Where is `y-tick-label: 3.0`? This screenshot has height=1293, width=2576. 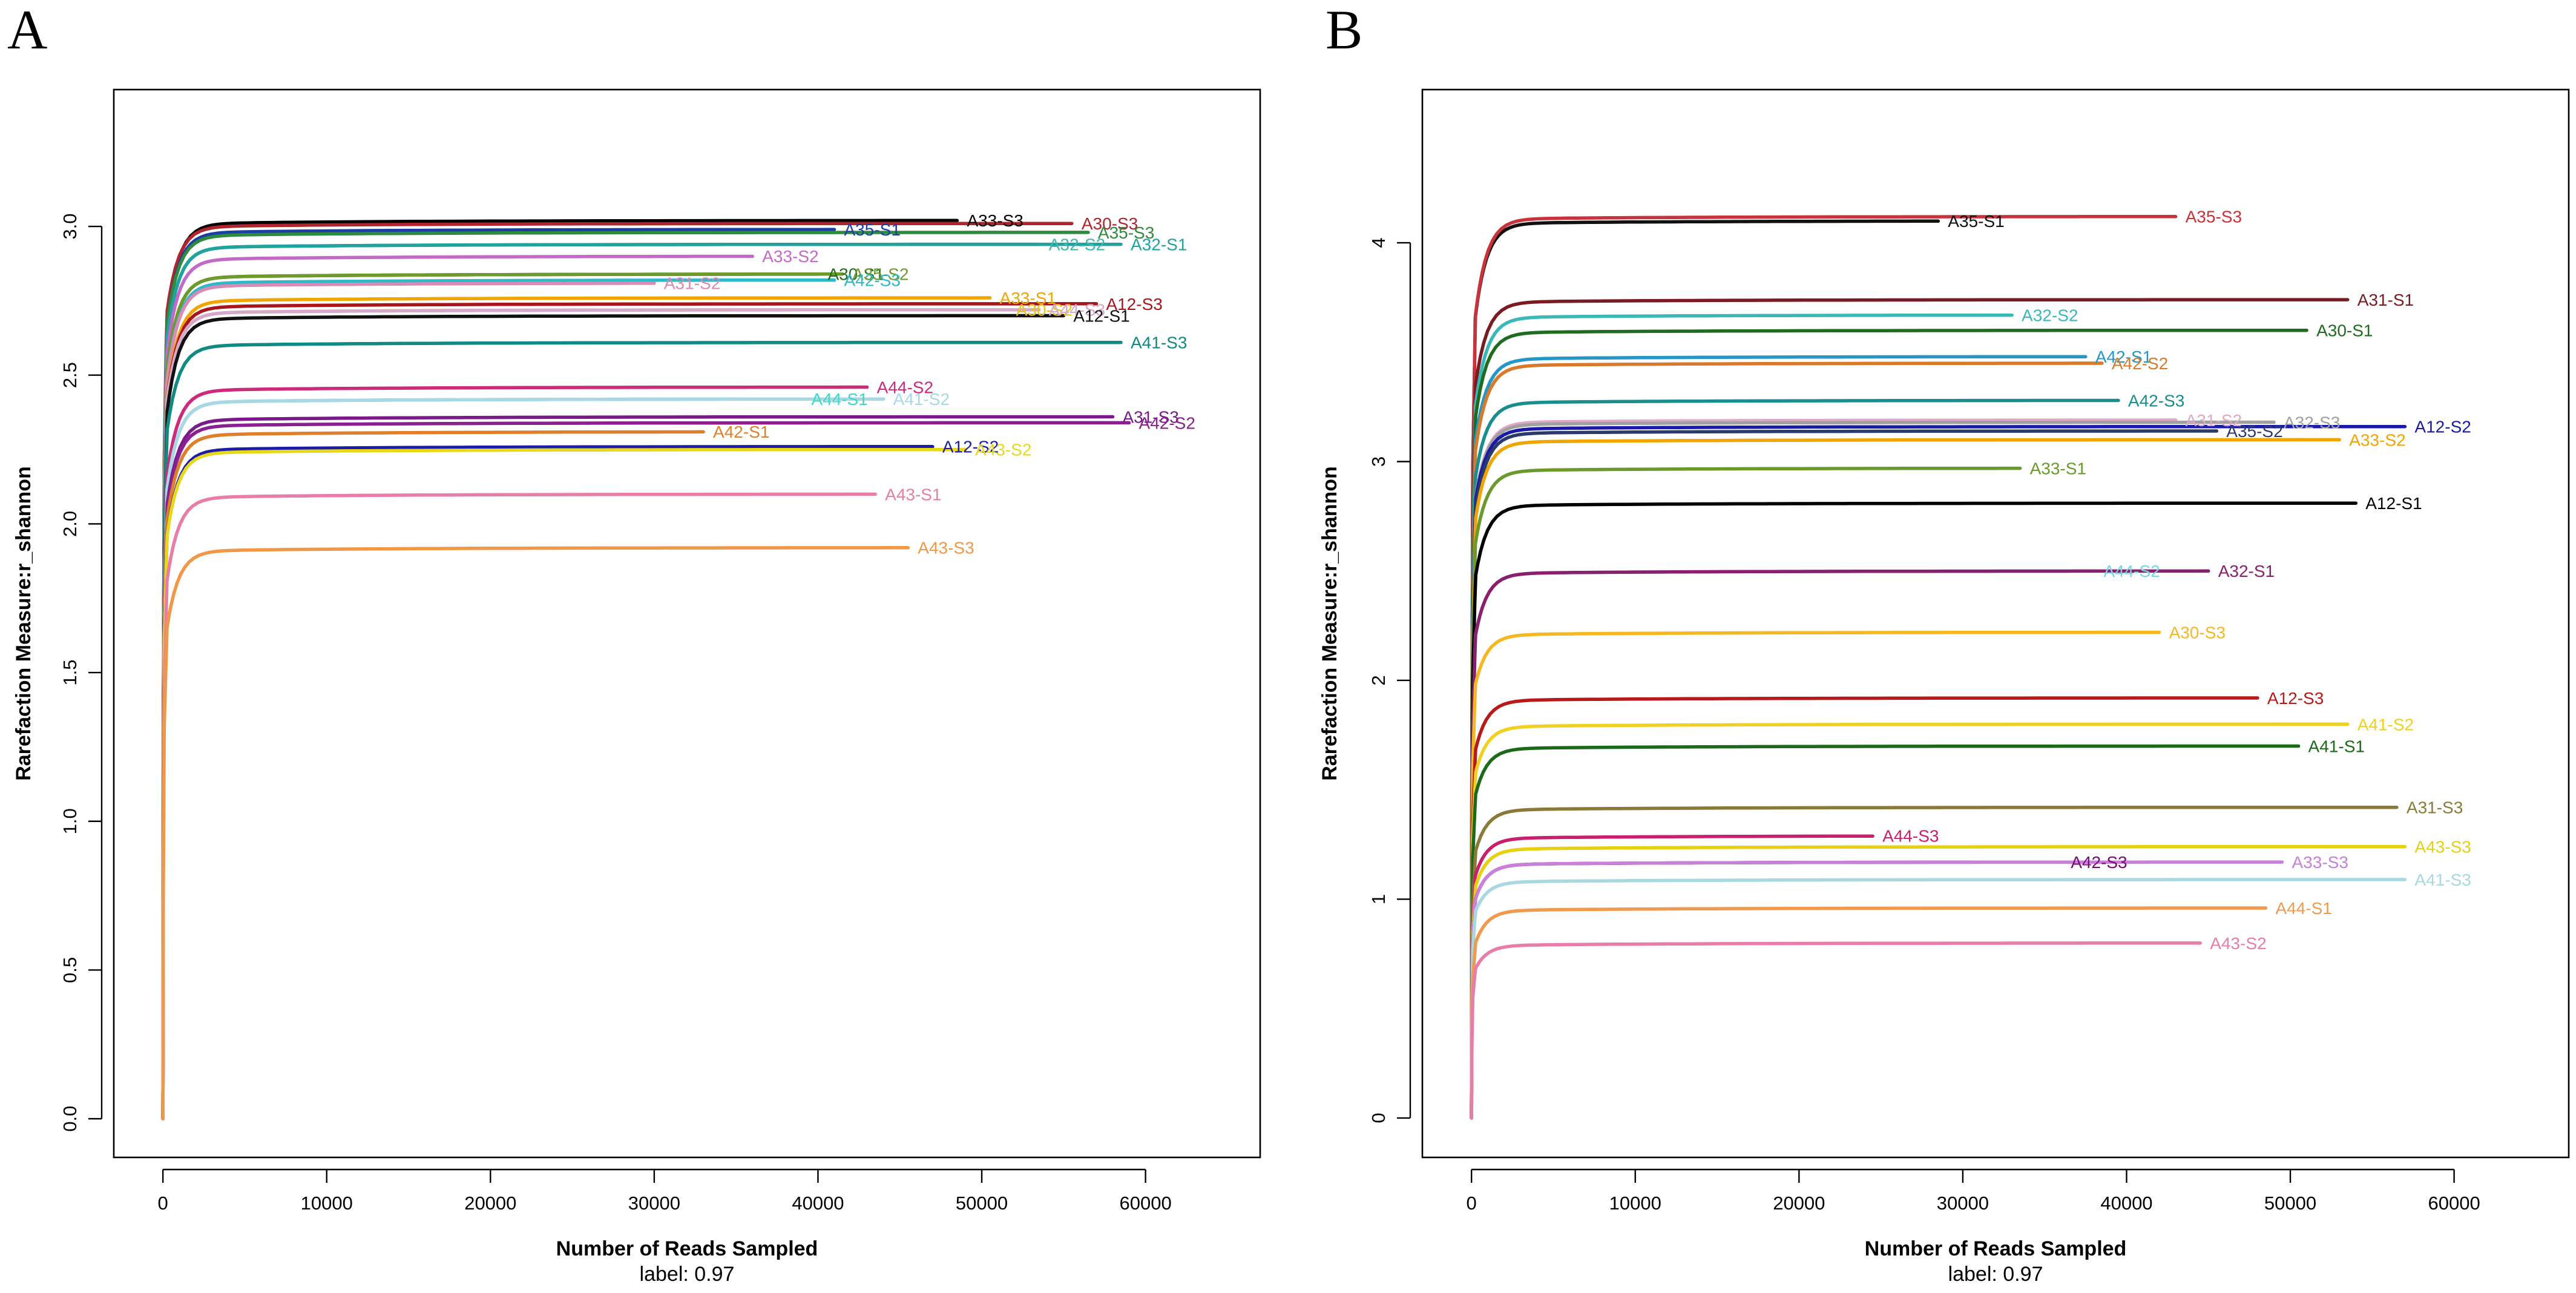 y-tick-label: 3.0 is located at coordinates (69, 226).